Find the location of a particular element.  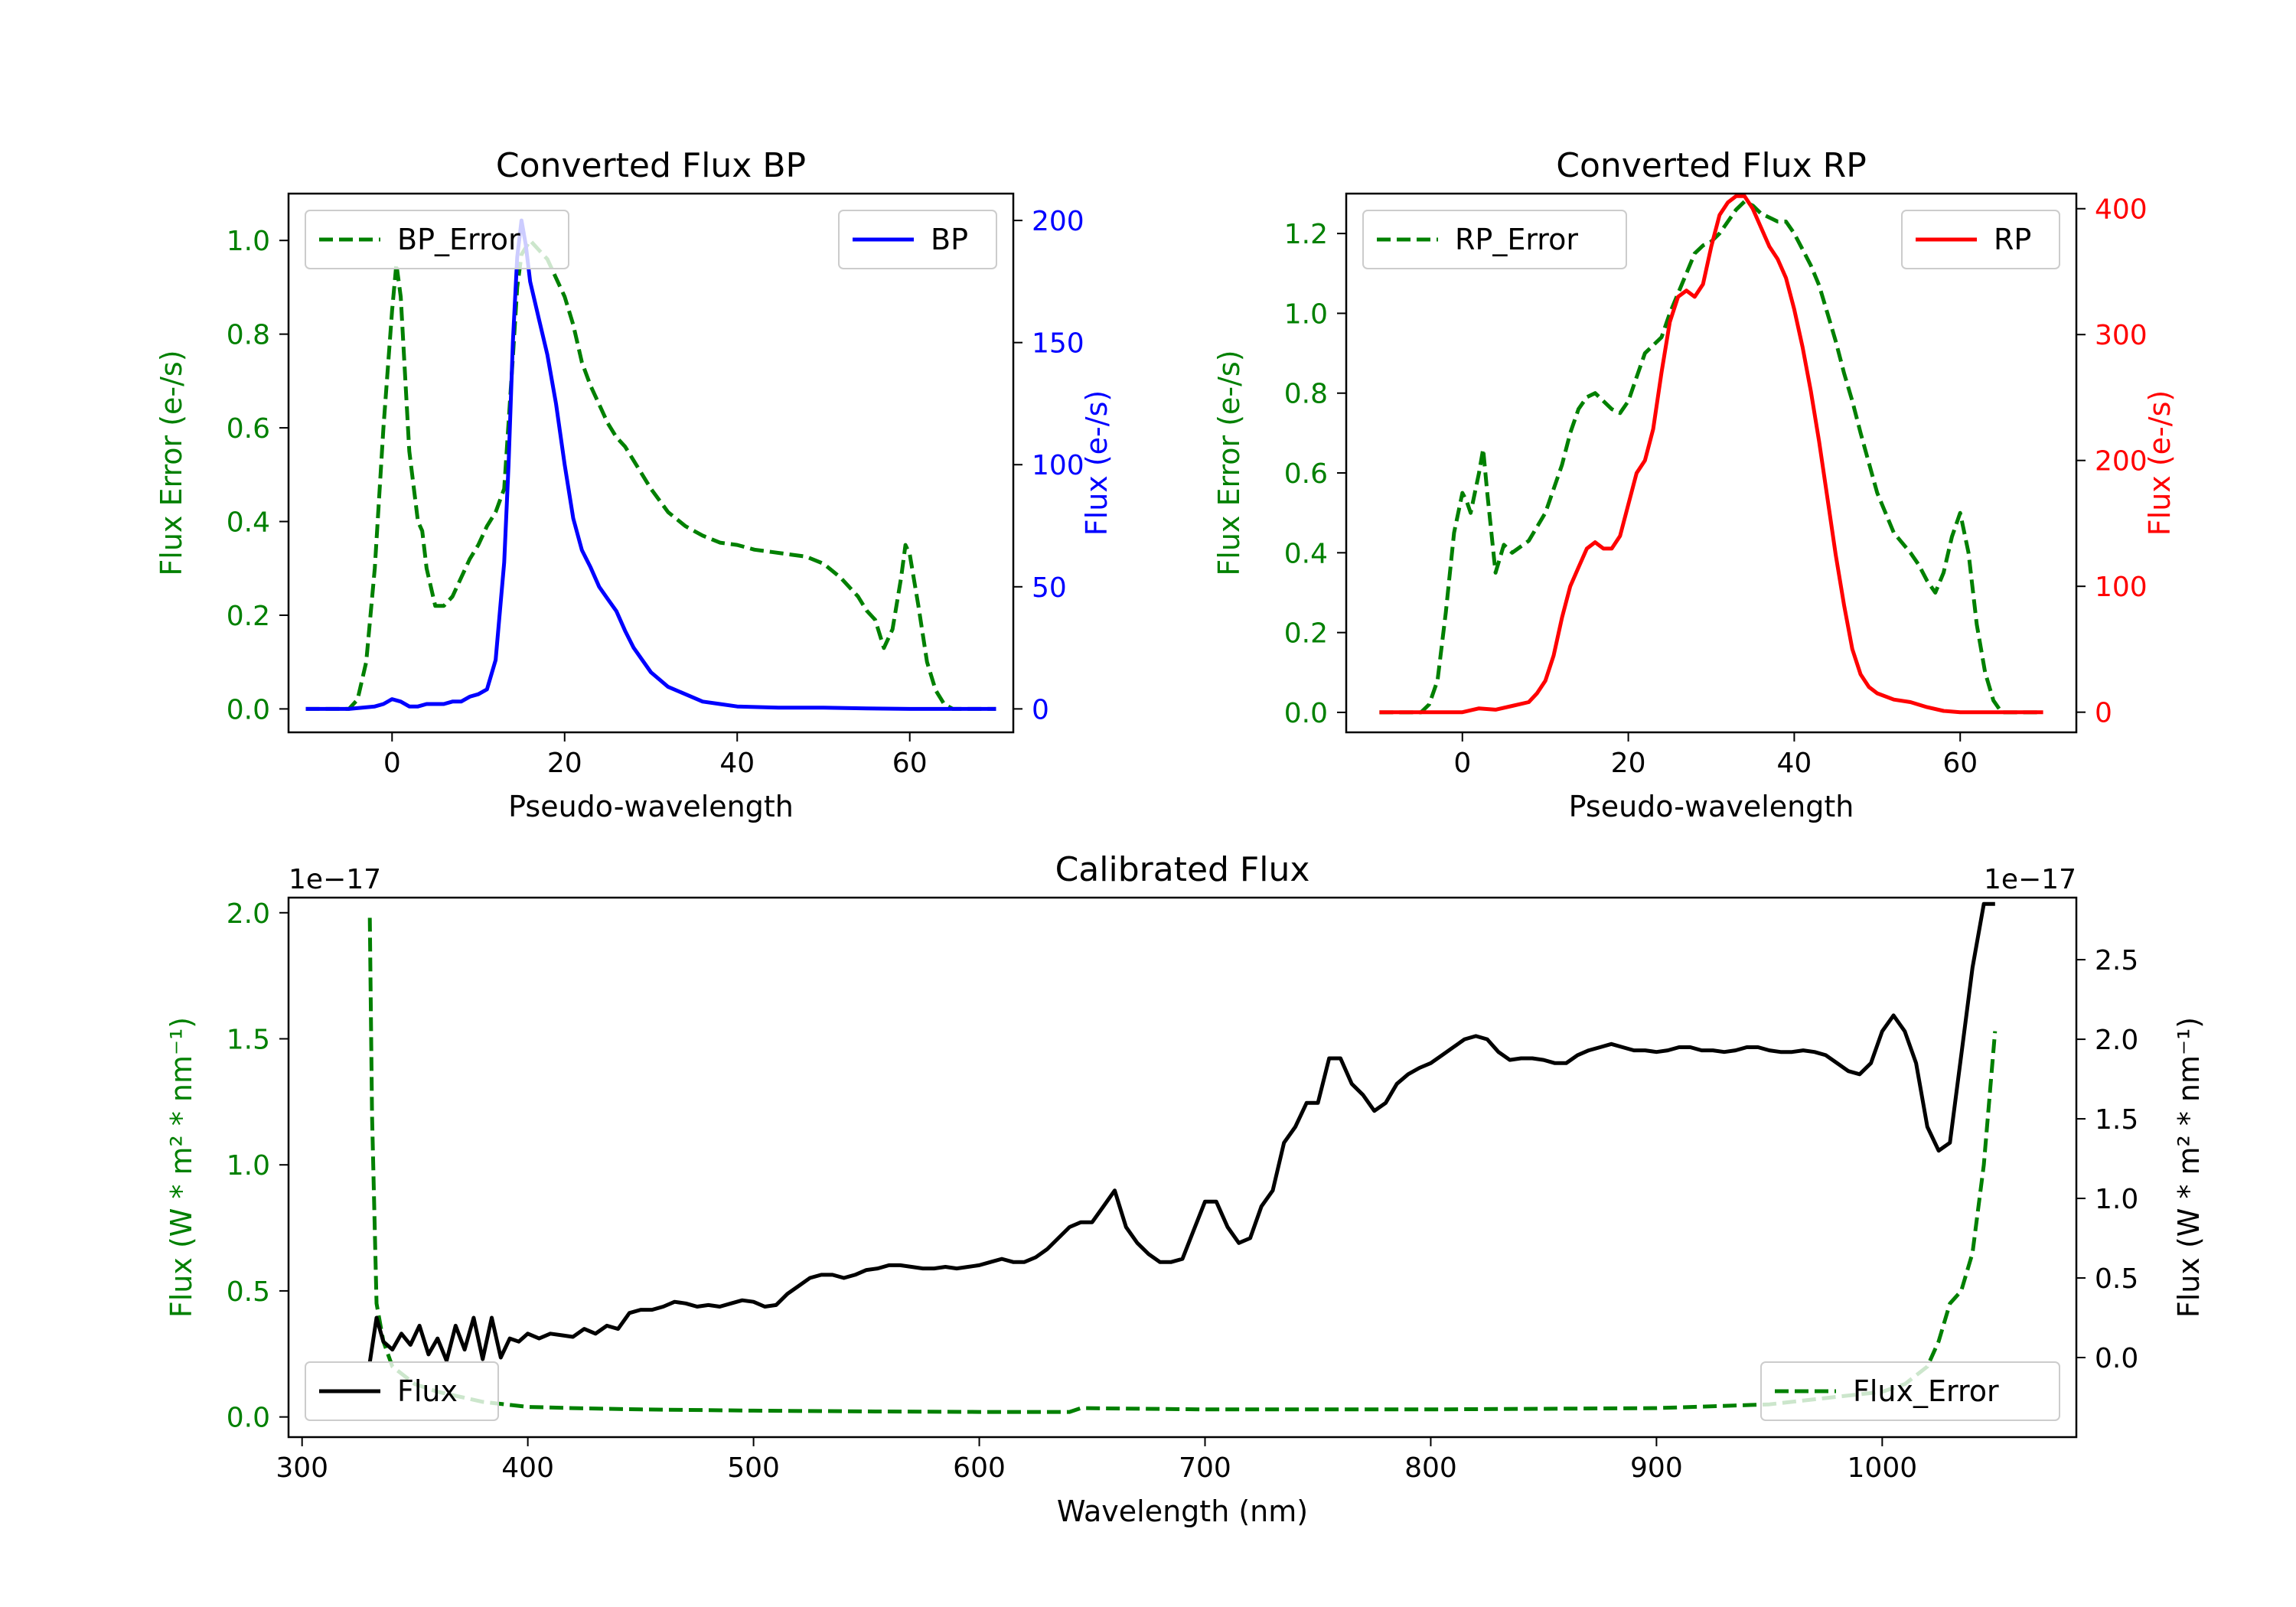

y-right-tick-label: 1.5 is located at coordinates (2116, 1120).